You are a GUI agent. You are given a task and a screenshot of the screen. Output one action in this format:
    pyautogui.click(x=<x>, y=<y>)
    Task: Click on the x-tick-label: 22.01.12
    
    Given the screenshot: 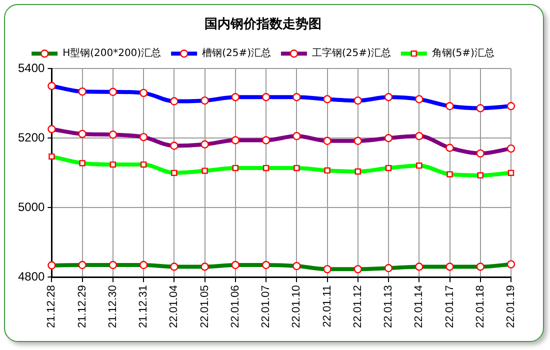 What is the action you would take?
    pyautogui.click(x=358, y=306)
    